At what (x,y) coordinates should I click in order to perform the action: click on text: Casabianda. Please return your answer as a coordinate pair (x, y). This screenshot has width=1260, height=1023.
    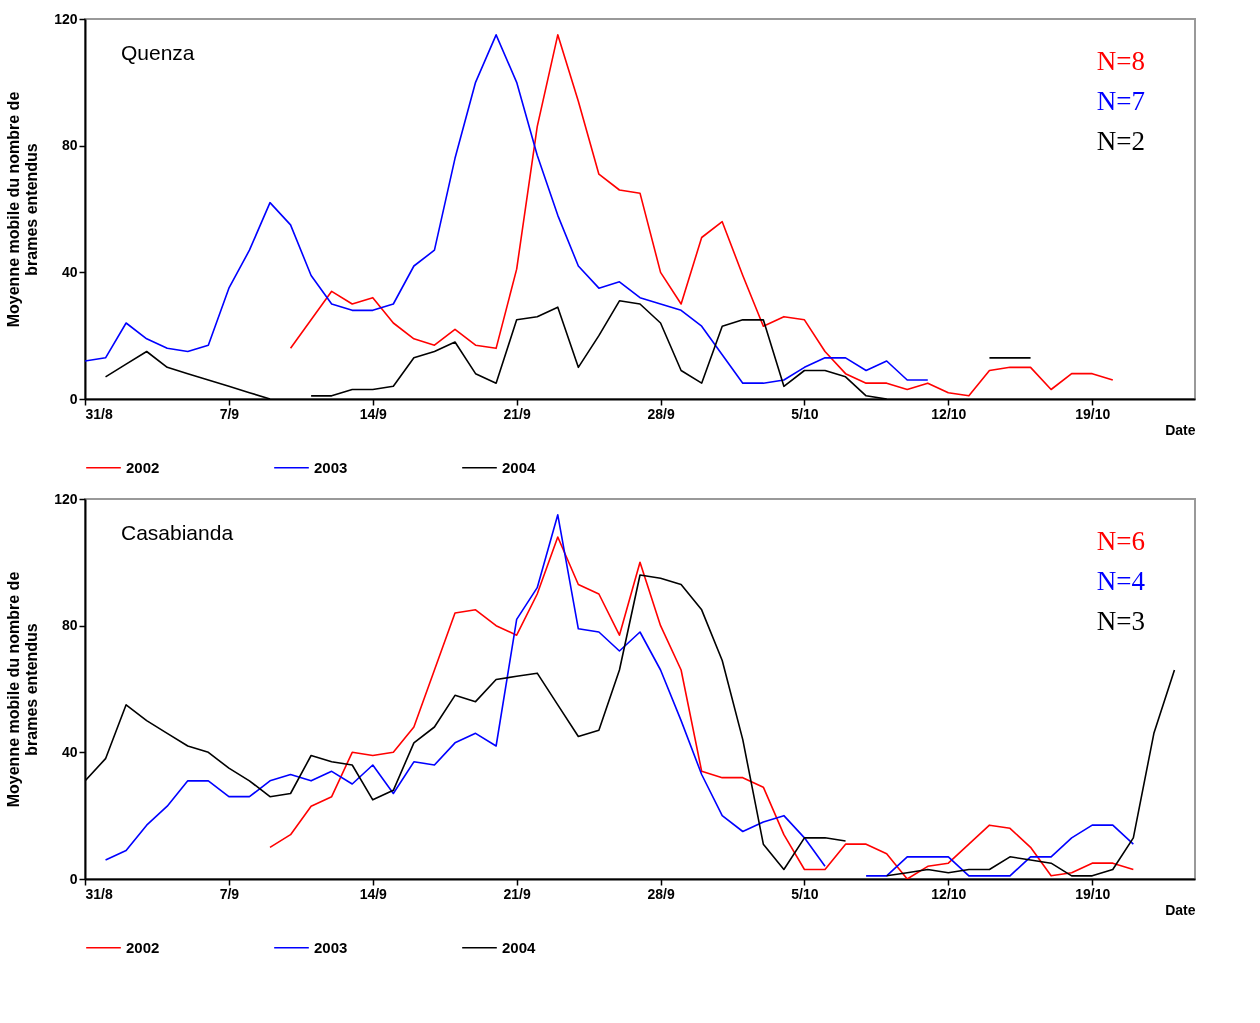
    Looking at the image, I should click on (177, 532).